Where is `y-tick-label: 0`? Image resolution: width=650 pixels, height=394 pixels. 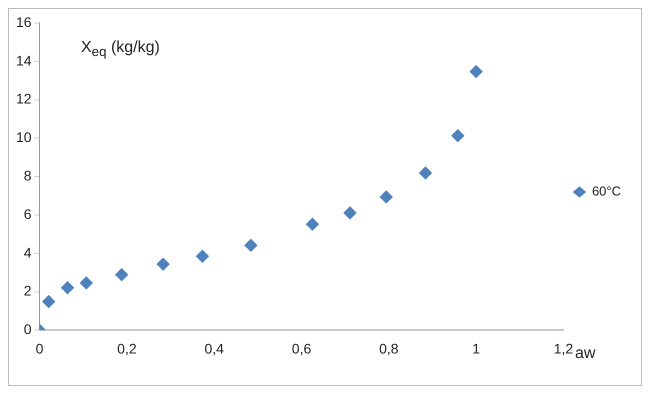
y-tick-label: 0 is located at coordinates (28, 329).